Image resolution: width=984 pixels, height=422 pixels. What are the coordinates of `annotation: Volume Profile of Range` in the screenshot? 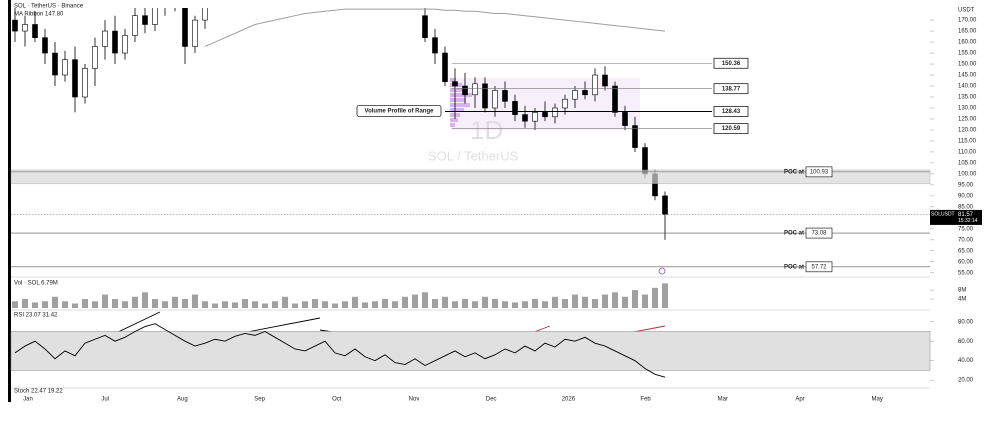 It's located at (400, 112).